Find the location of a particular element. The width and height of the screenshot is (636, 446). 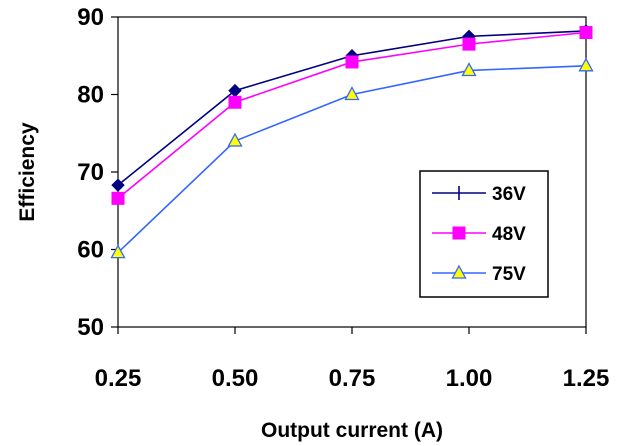

x-tick-label: 0.25 is located at coordinates (118, 378).